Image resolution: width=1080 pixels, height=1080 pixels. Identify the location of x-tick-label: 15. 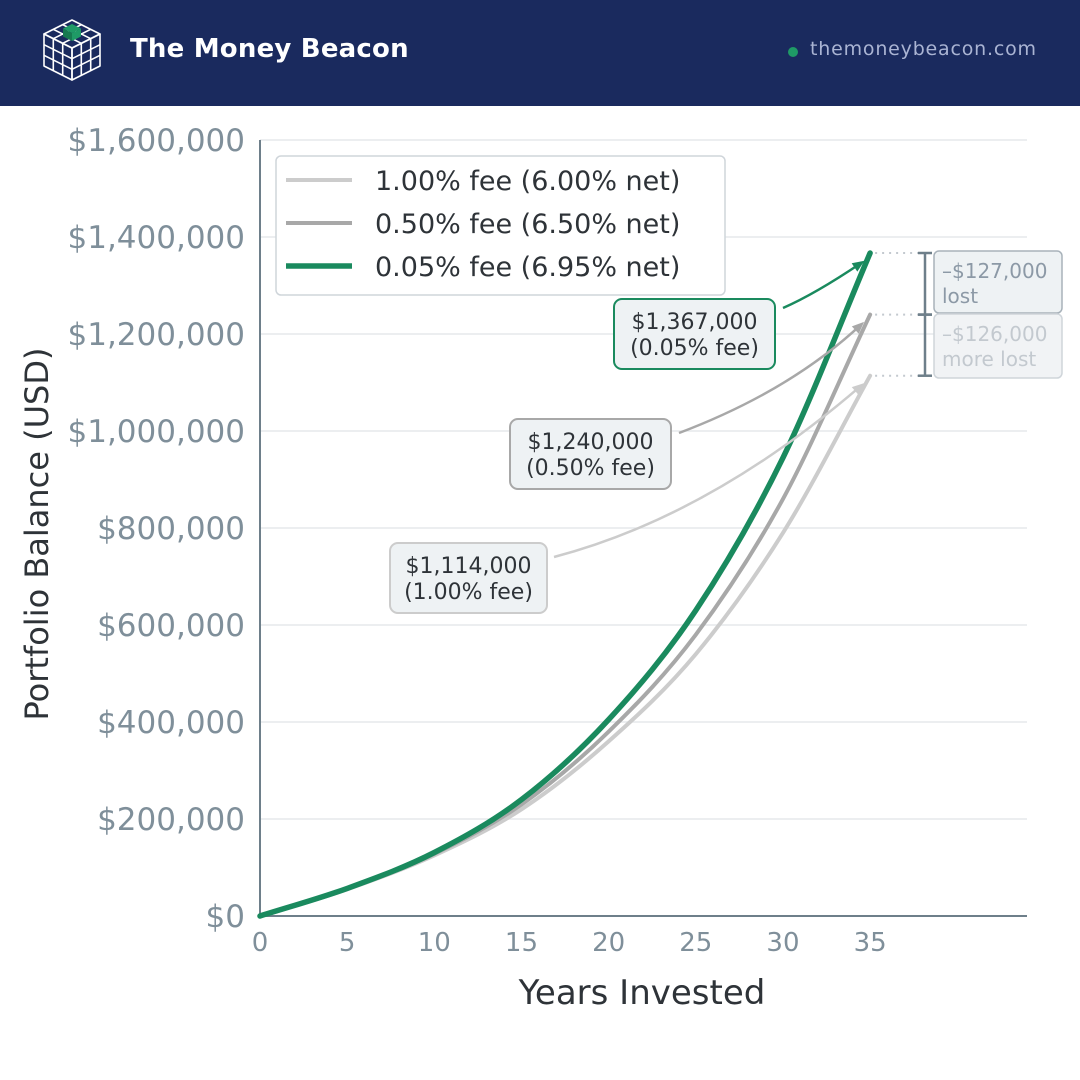
(521, 943).